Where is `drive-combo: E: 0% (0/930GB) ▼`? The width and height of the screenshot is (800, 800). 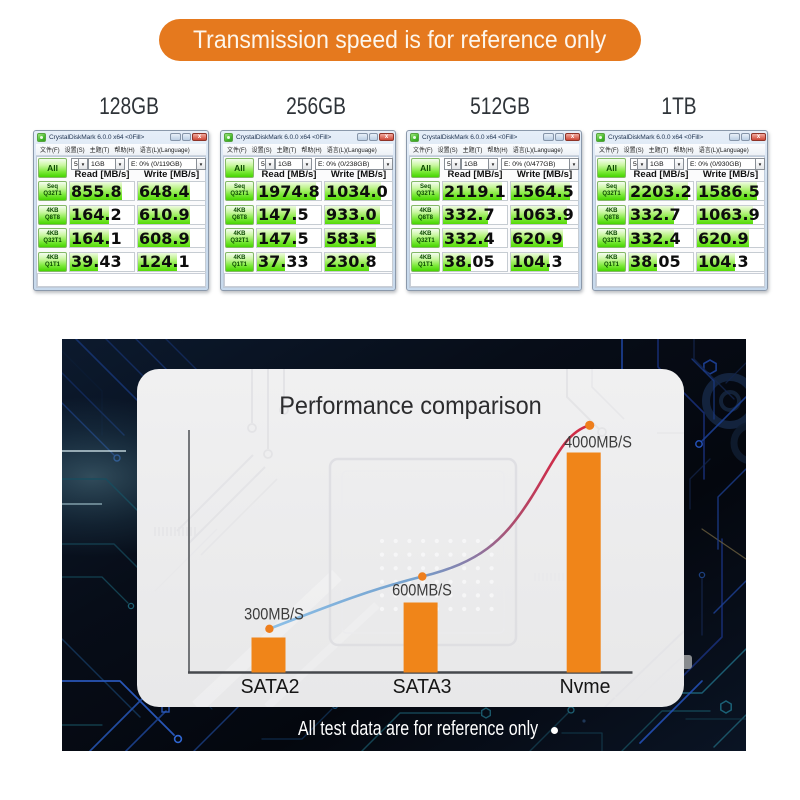
drive-combo: E: 0% (0/930GB) ▼ is located at coordinates (726, 164).